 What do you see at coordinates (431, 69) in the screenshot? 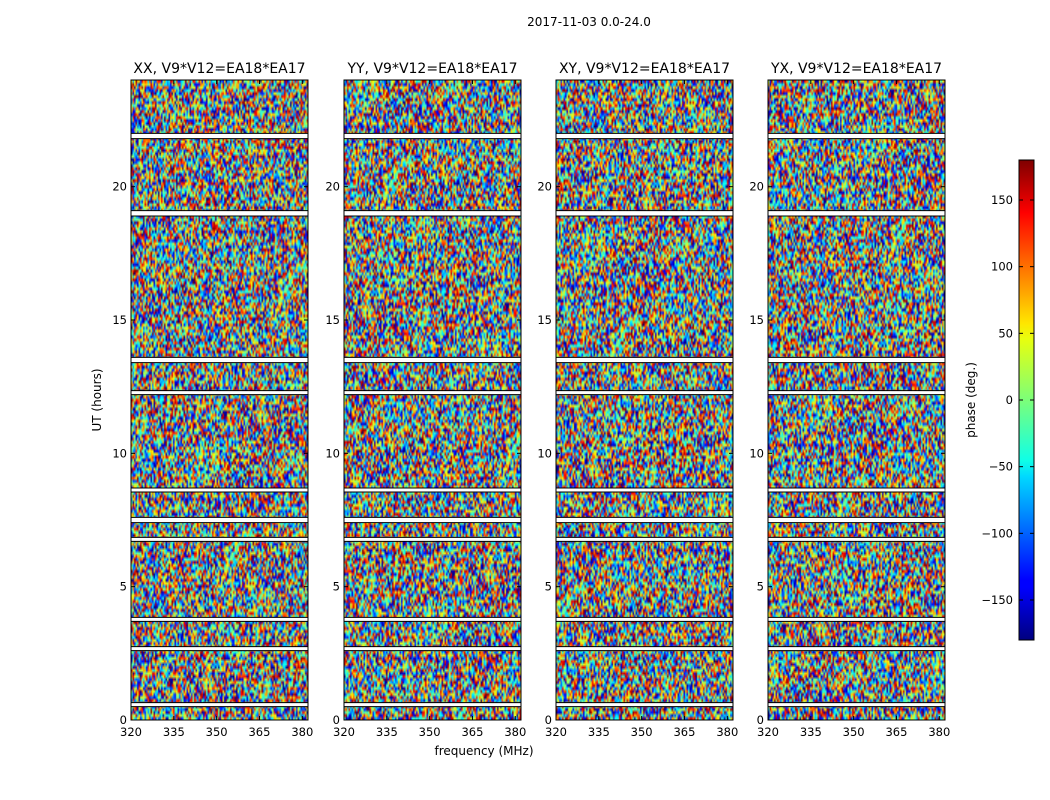
I see `panel-2-title: YY, V9*V12=EA18*EA17` at bounding box center [431, 69].